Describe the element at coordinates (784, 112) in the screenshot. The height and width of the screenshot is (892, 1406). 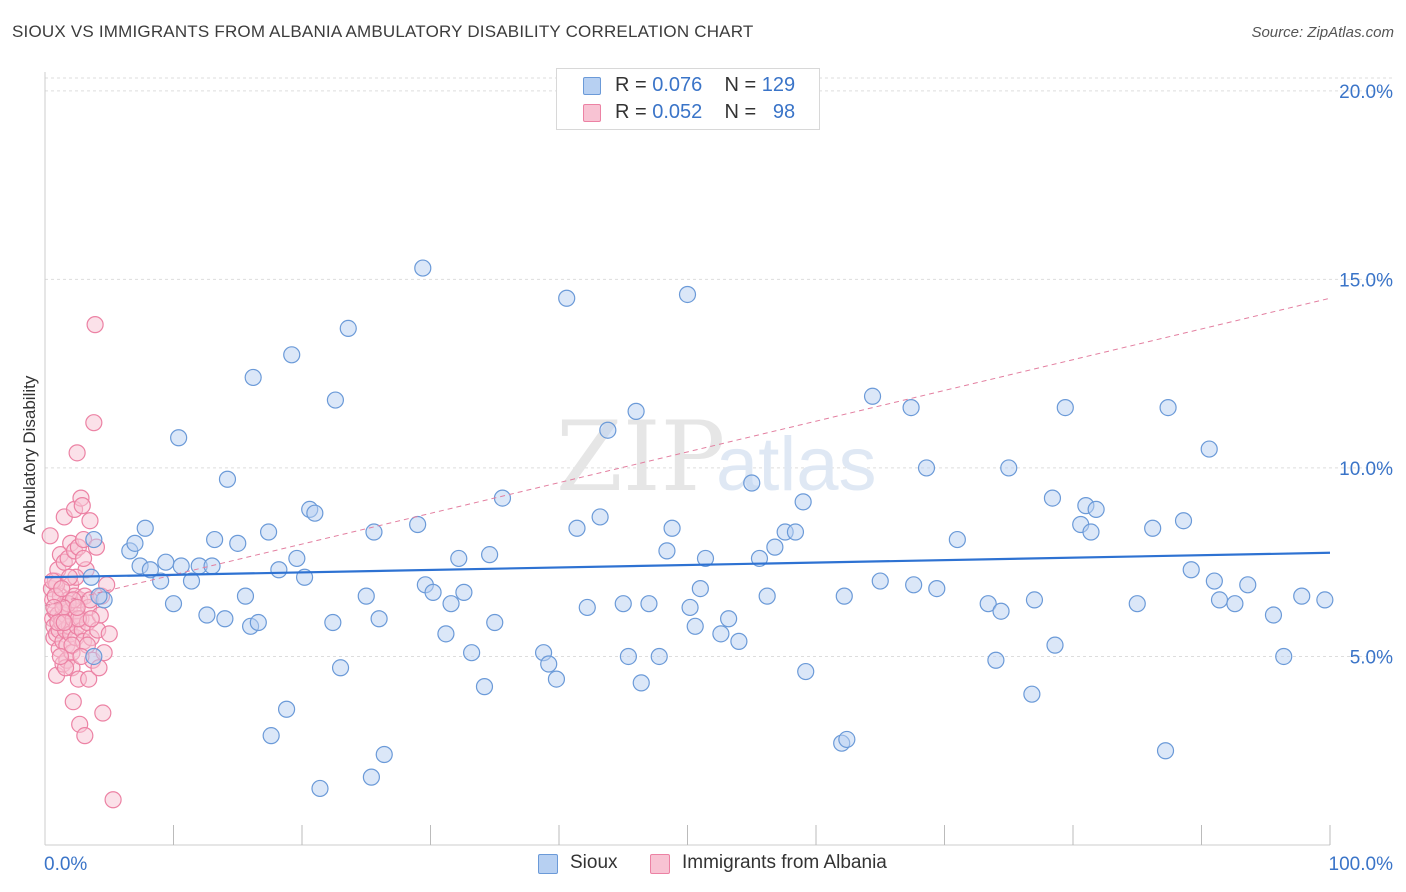
I see `n-value: 98` at that location.